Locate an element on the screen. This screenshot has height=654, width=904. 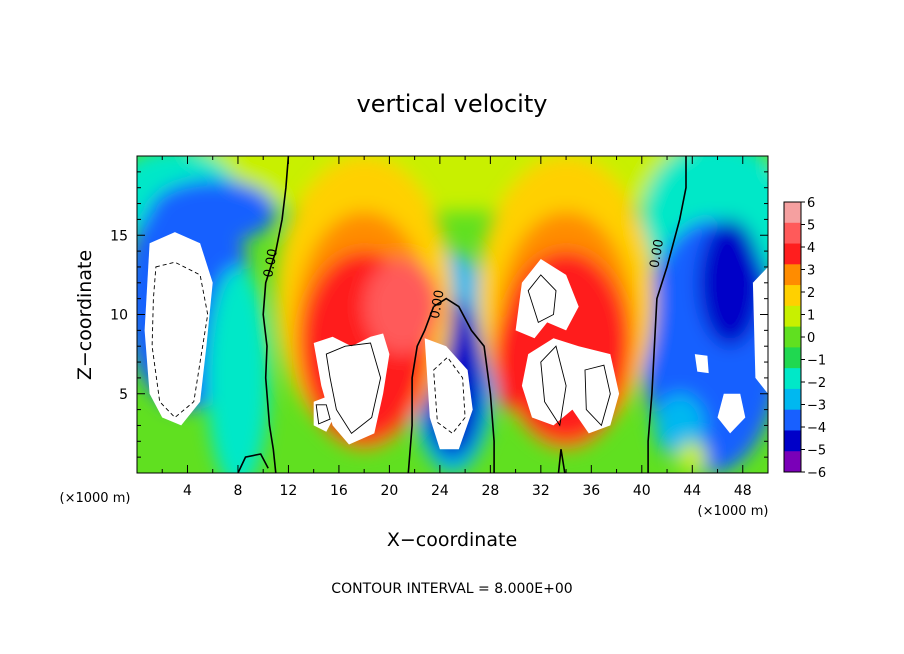
contour-label-1: 0.00 is located at coordinates (438, 304).